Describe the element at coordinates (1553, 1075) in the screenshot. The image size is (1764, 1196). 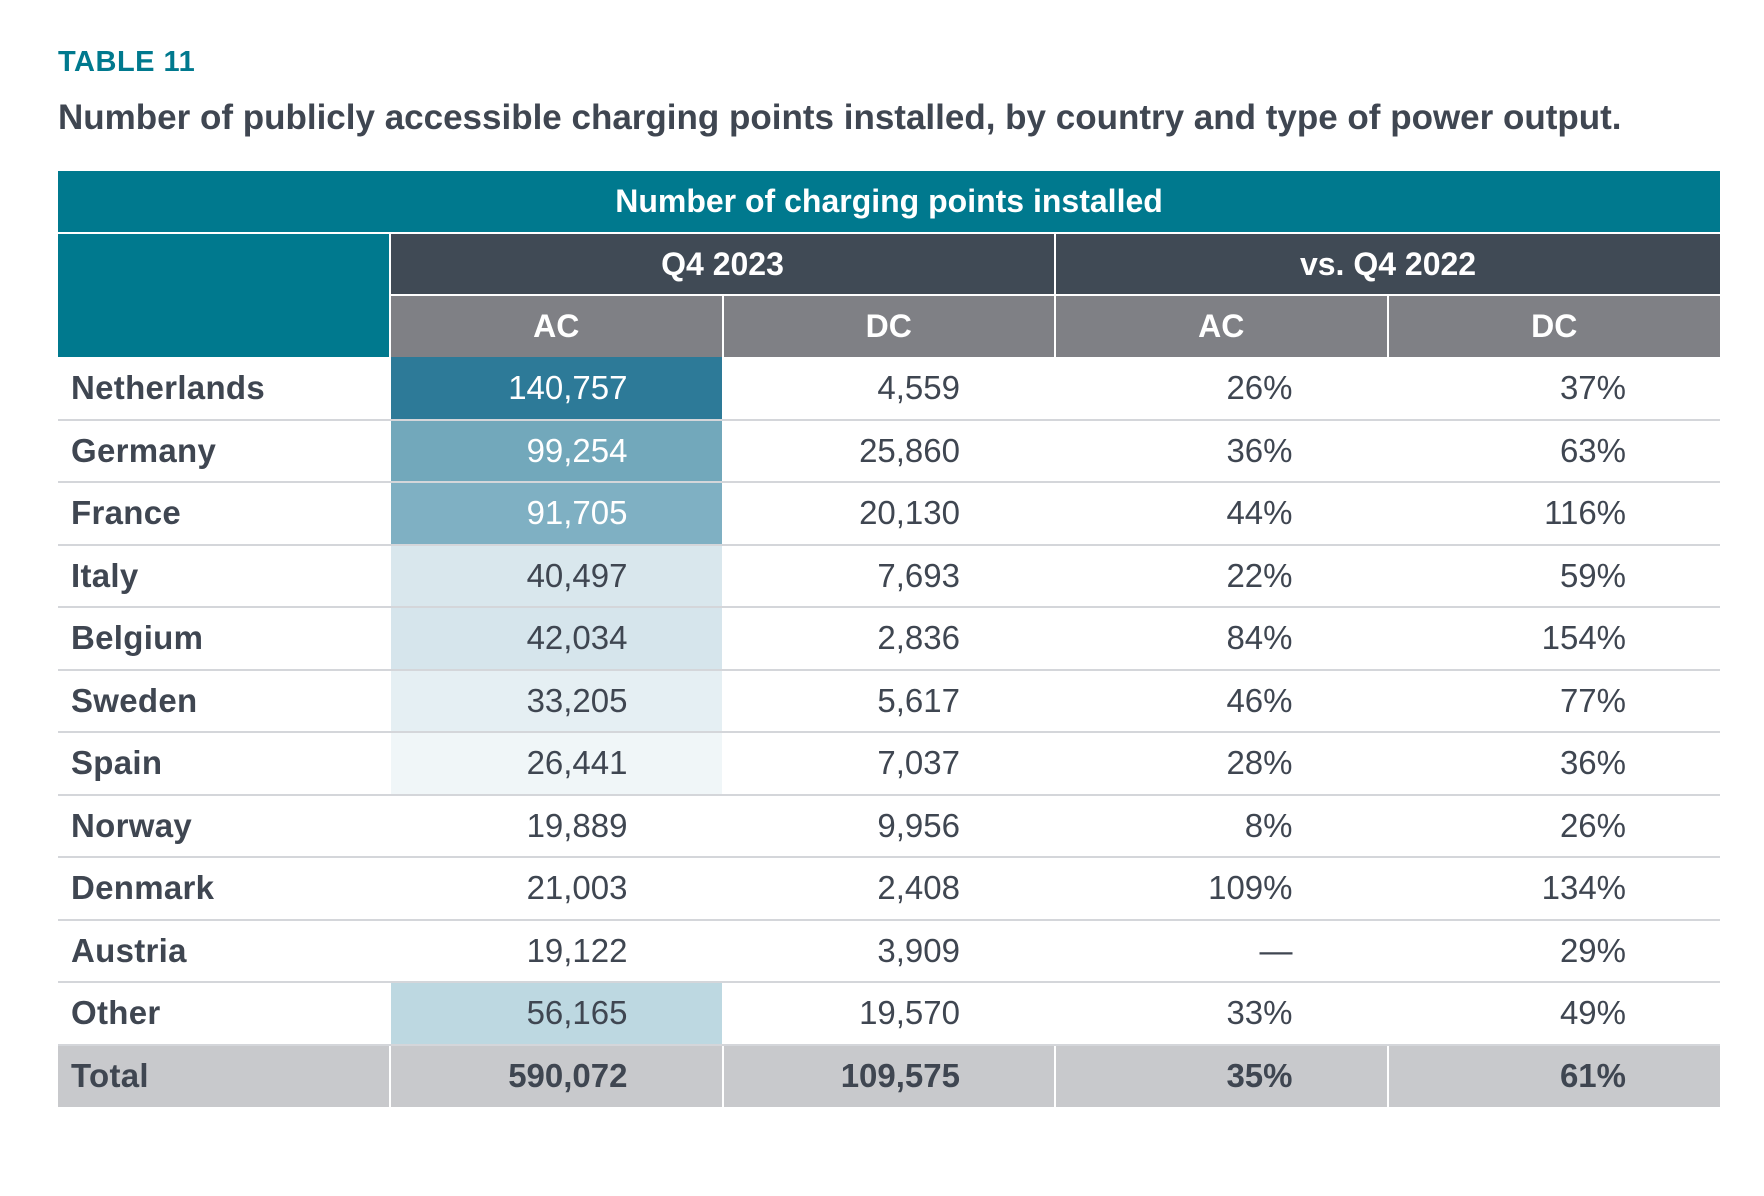
I see `total-dc-change: 61%` at that location.